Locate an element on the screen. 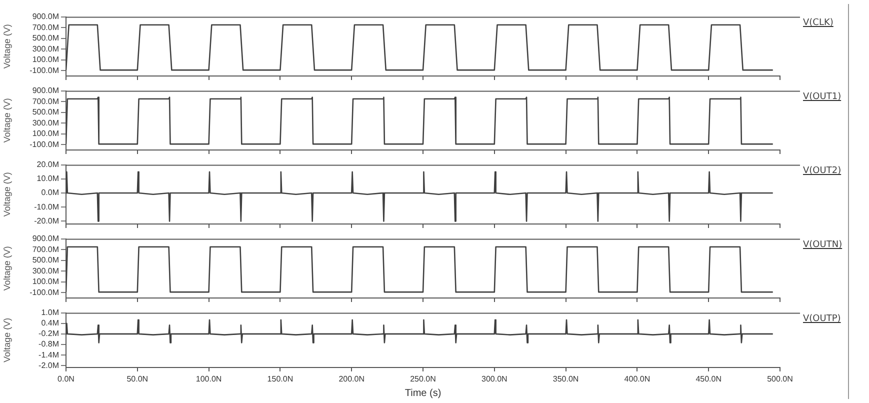  x-axis-title: Time (s) is located at coordinates (423, 393).